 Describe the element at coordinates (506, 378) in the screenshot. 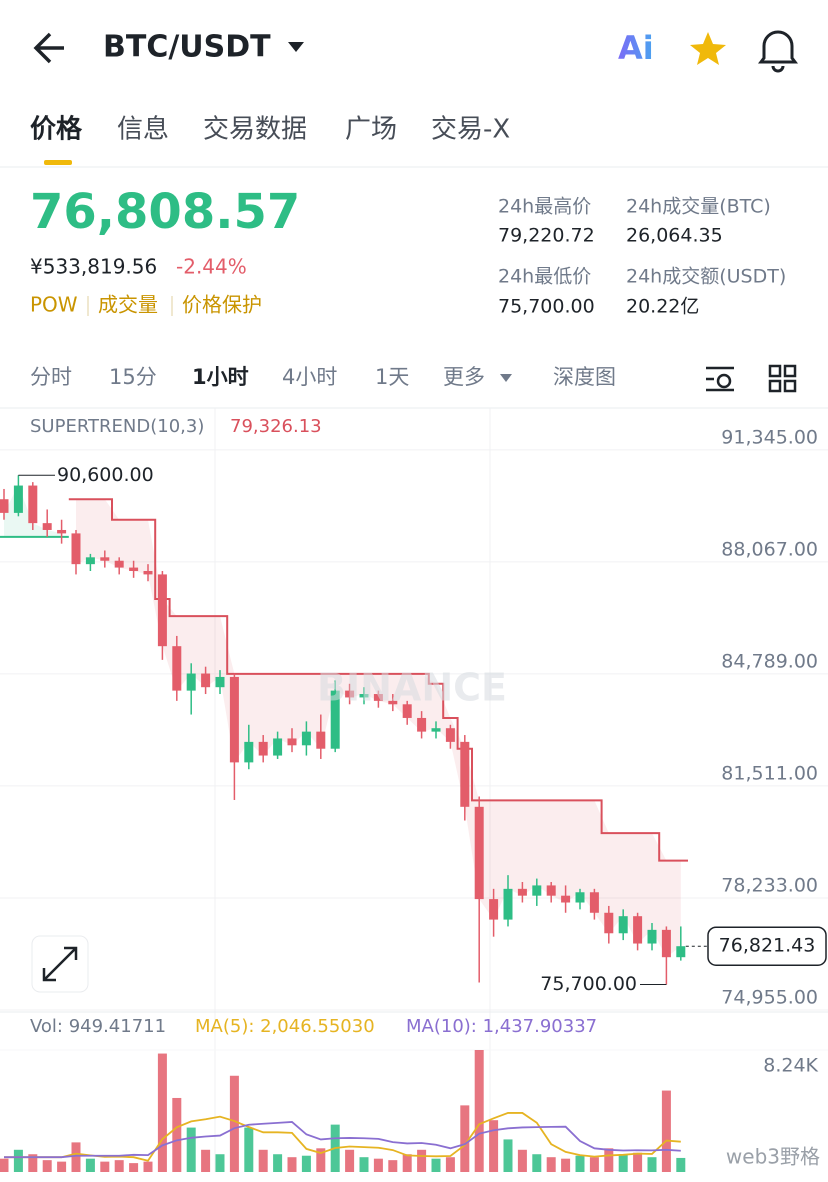

I see `more-caret` at that location.